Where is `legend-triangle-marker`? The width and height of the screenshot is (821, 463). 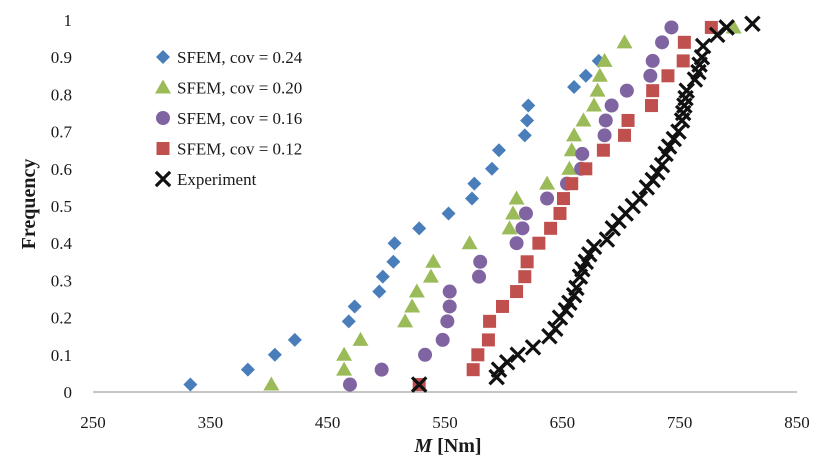 legend-triangle-marker is located at coordinates (163, 86).